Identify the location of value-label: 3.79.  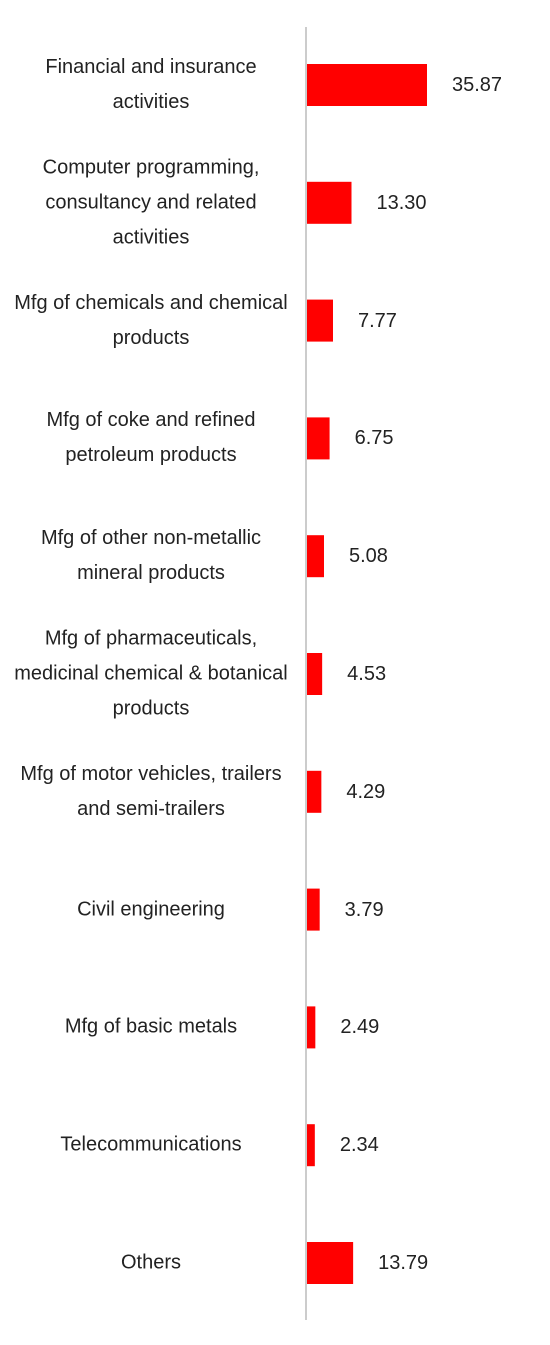
(364, 909).